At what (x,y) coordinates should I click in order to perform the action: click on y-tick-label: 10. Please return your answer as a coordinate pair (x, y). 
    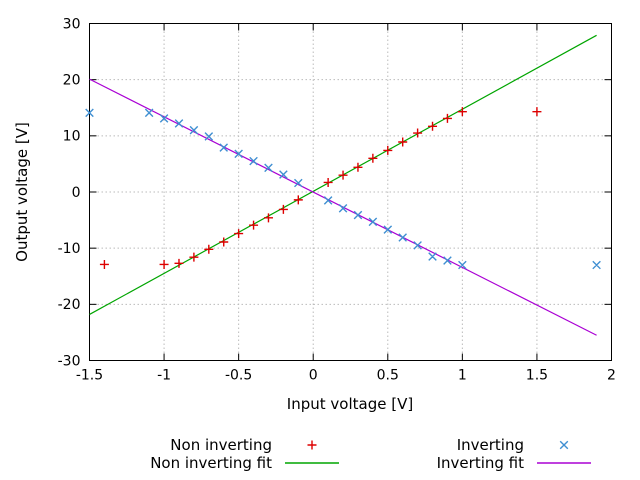
    Looking at the image, I should click on (72, 137).